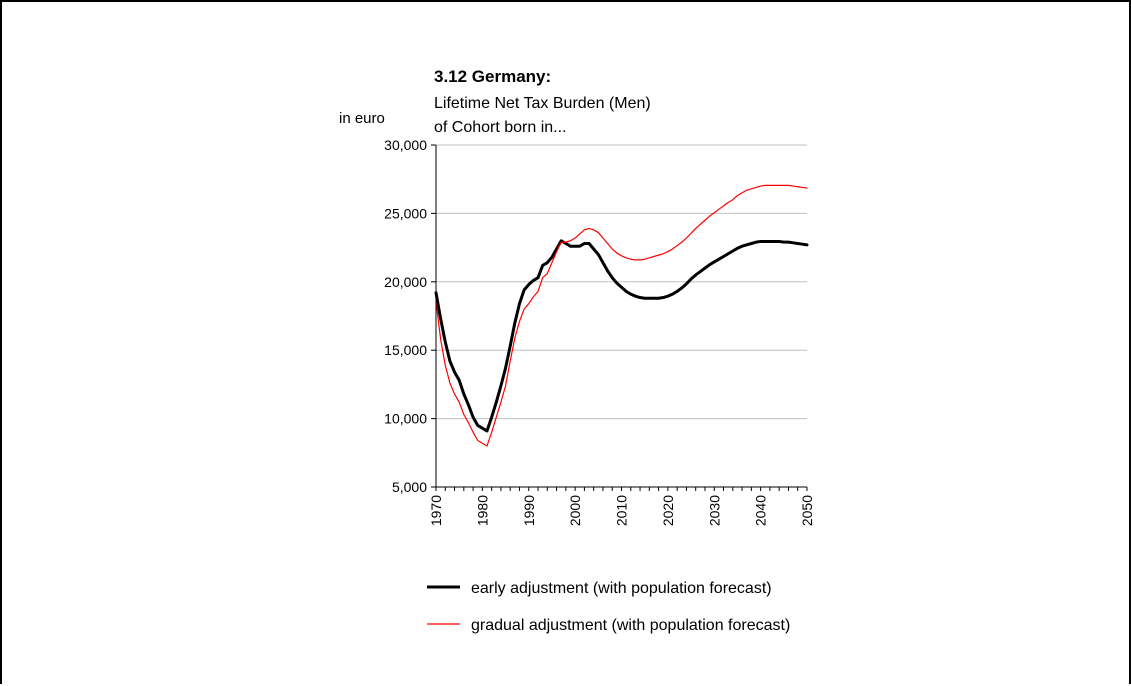 The width and height of the screenshot is (1131, 686). What do you see at coordinates (405, 213) in the screenshot?
I see `y-tick-label: 25,000` at bounding box center [405, 213].